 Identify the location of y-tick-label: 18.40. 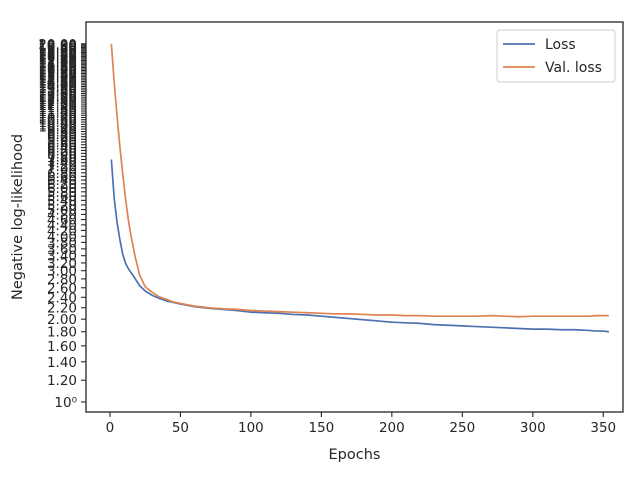
(57, 55).